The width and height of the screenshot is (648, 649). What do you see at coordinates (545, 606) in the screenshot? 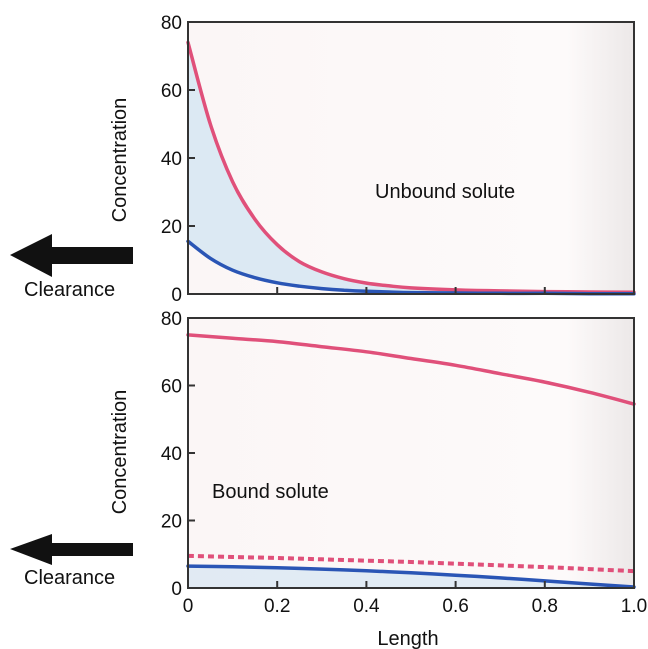
I see `x-tick-label: 0.8` at bounding box center [545, 606].